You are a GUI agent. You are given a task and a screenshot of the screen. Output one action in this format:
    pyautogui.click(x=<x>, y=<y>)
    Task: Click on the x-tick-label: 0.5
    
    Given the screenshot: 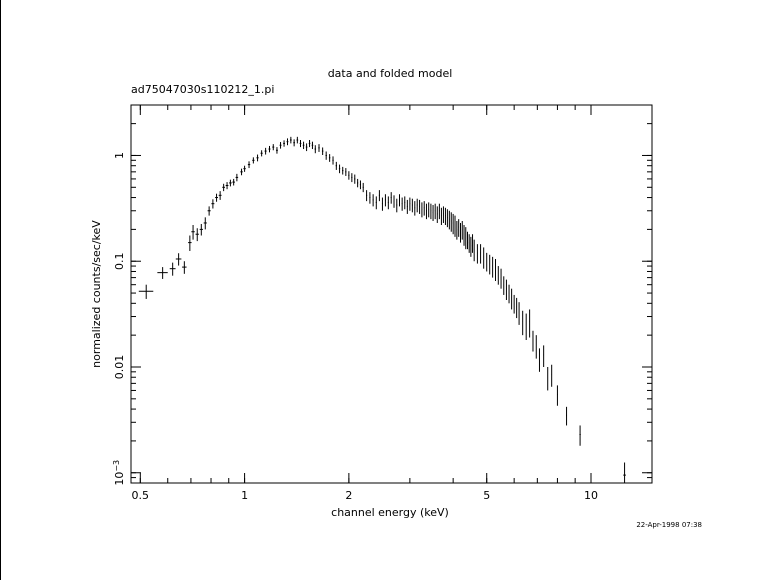 What is the action you would take?
    pyautogui.click(x=141, y=495)
    